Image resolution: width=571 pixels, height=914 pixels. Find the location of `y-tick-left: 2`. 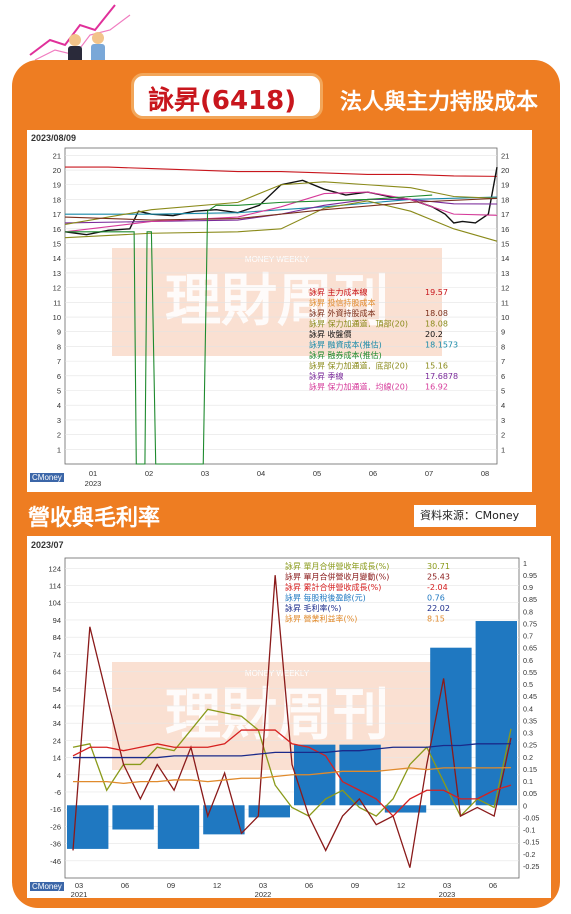

y-tick-left: 2 is located at coordinates (59, 435).